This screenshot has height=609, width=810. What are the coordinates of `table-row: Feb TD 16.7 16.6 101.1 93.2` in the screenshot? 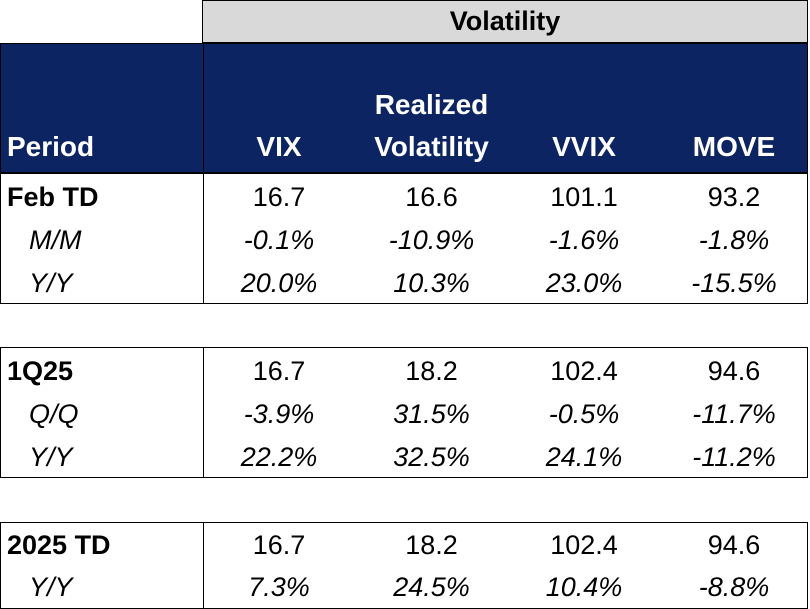 It's located at (404, 197).